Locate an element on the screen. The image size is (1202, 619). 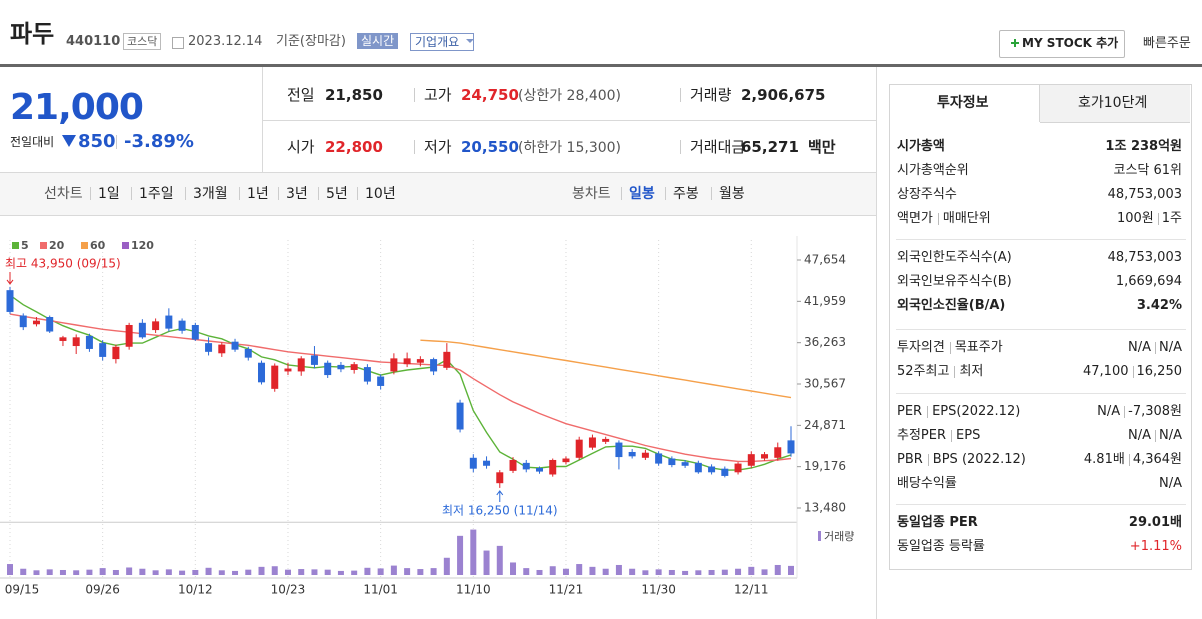
side-value-sep is located at coordinates (1125, 412).